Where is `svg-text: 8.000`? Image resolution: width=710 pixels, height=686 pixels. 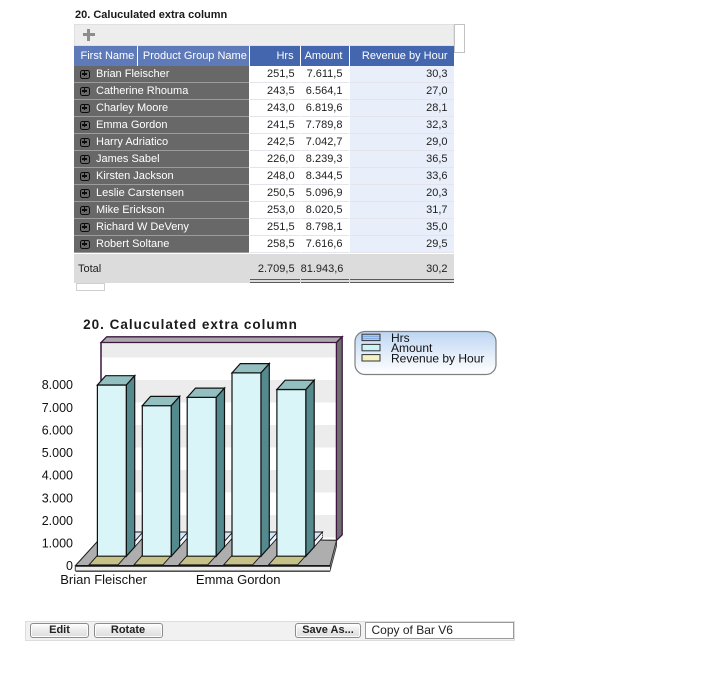
svg-text: 8.000 is located at coordinates (57, 385).